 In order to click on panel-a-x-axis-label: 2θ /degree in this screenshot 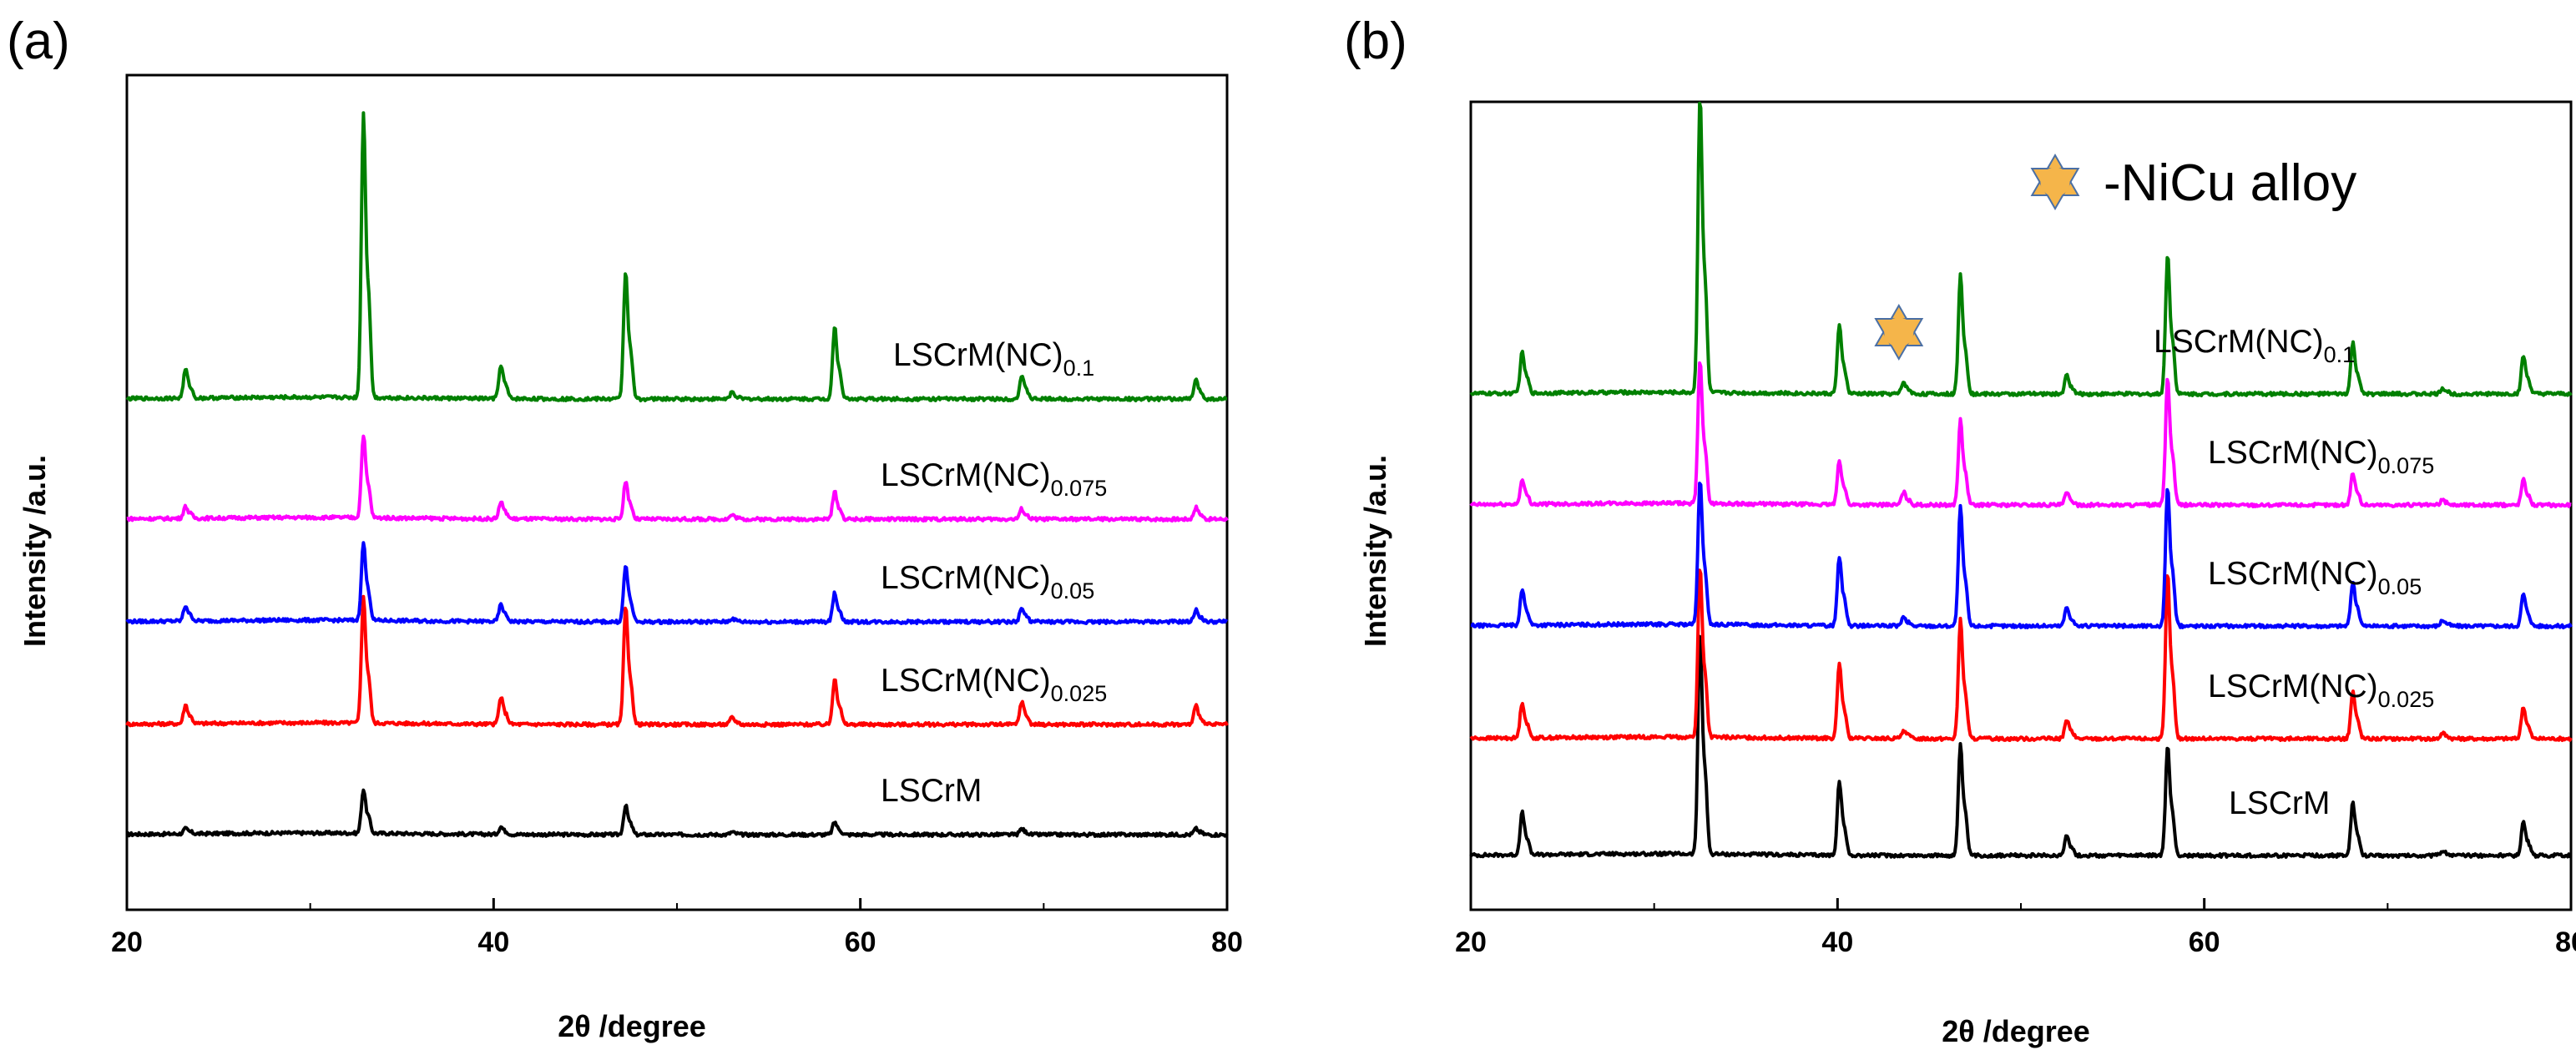, I will do `click(632, 1026)`.